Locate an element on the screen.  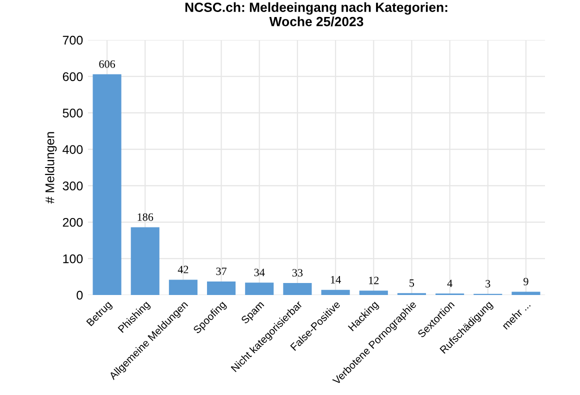
y-tick-label: 0 is located at coordinates (79, 295).